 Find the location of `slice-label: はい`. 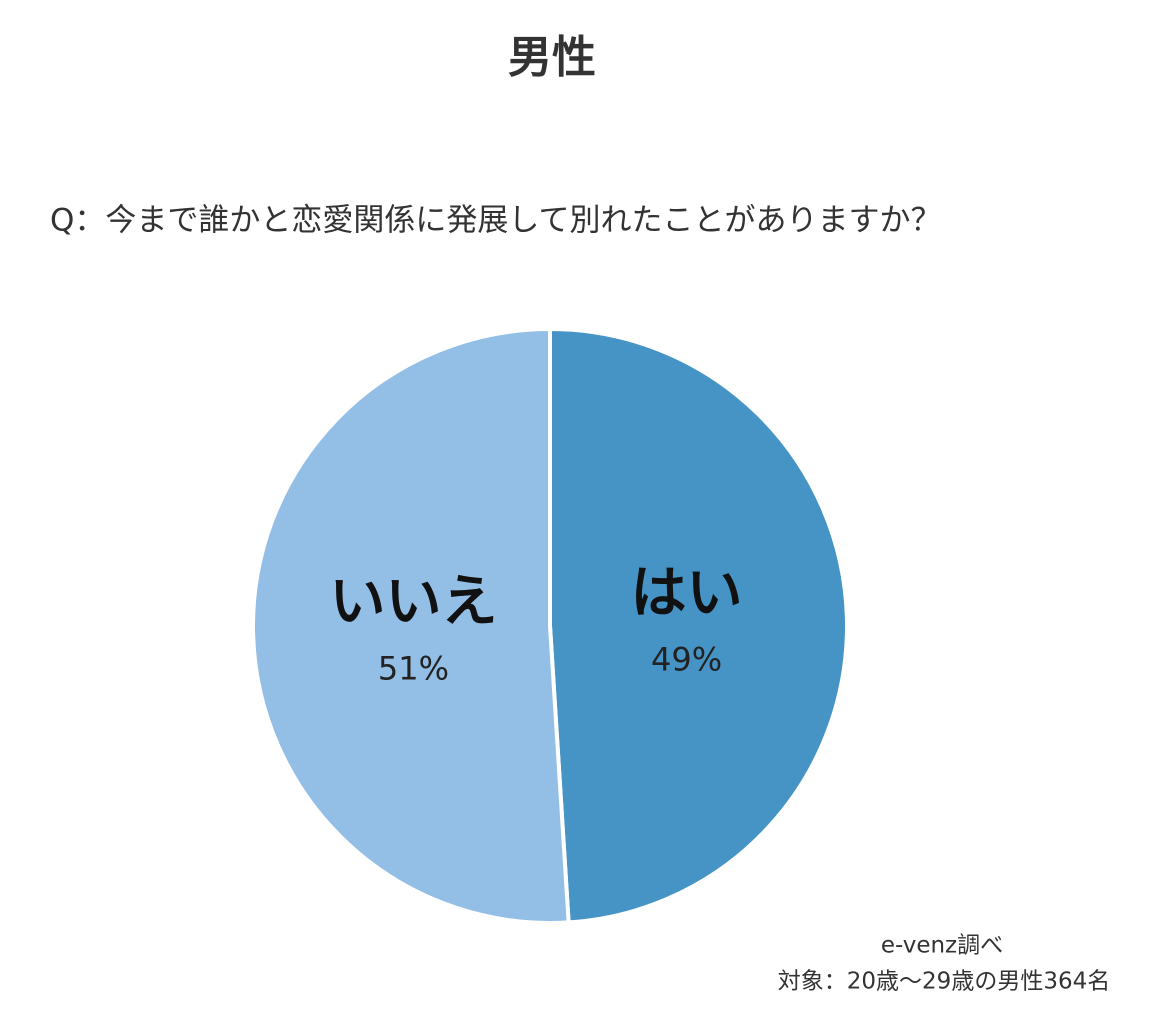

slice-label: はい is located at coordinates (687, 593).